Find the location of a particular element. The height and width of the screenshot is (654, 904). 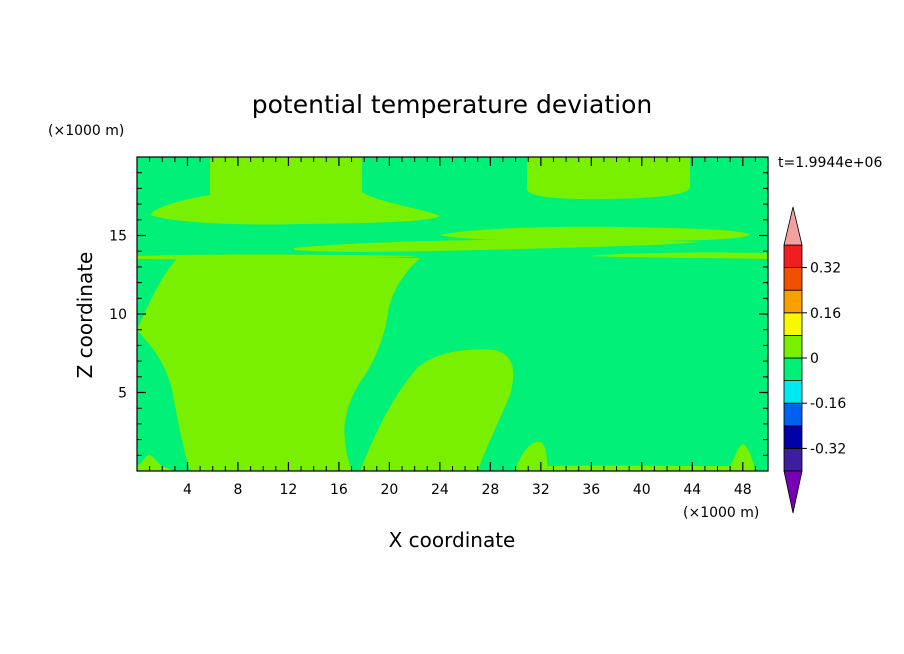

x-tick-label: 20 is located at coordinates (389, 490).